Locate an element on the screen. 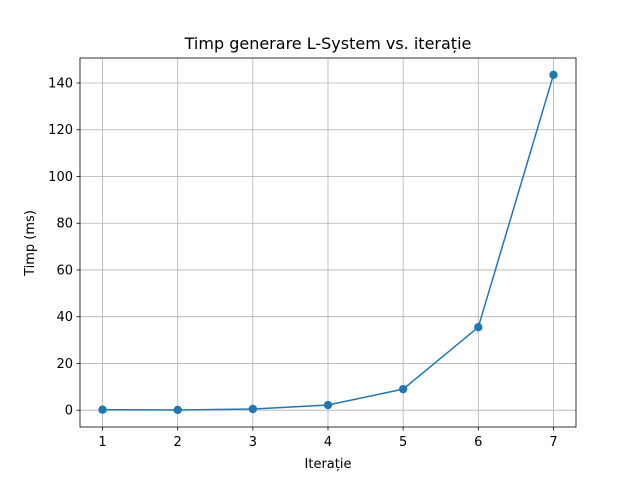 This screenshot has width=640, height=484. y-tick-label: 120 is located at coordinates (60, 130).